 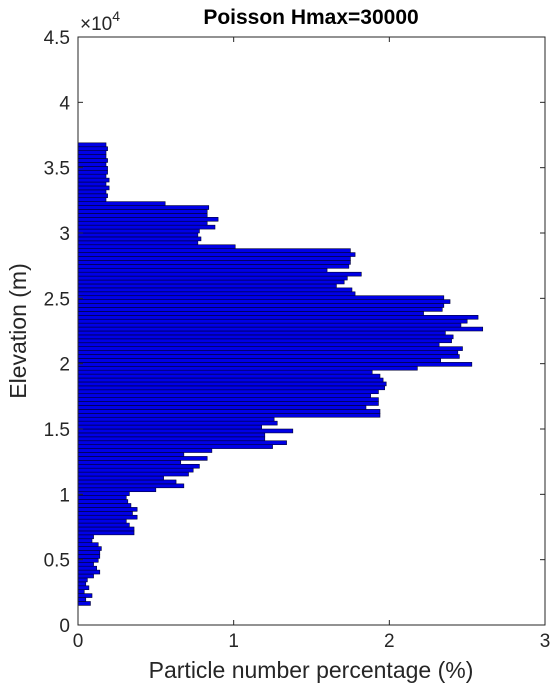 What do you see at coordinates (64, 626) in the screenshot?
I see `y-tick-label: 0` at bounding box center [64, 626].